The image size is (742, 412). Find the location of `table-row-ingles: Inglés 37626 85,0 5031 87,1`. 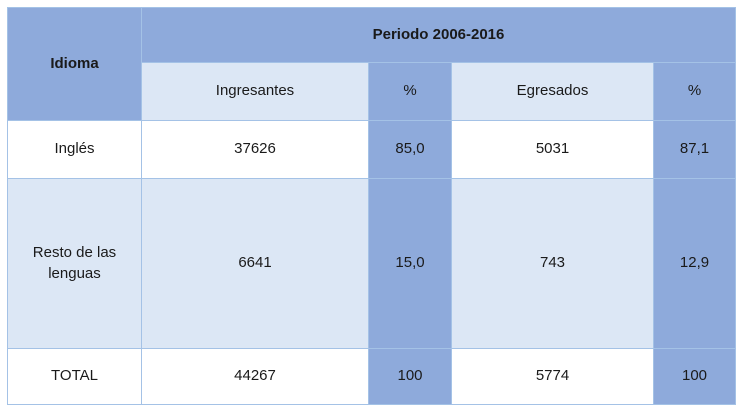

table-row-ingles: Inglés 37626 85,0 5031 87,1 is located at coordinates (371, 149).